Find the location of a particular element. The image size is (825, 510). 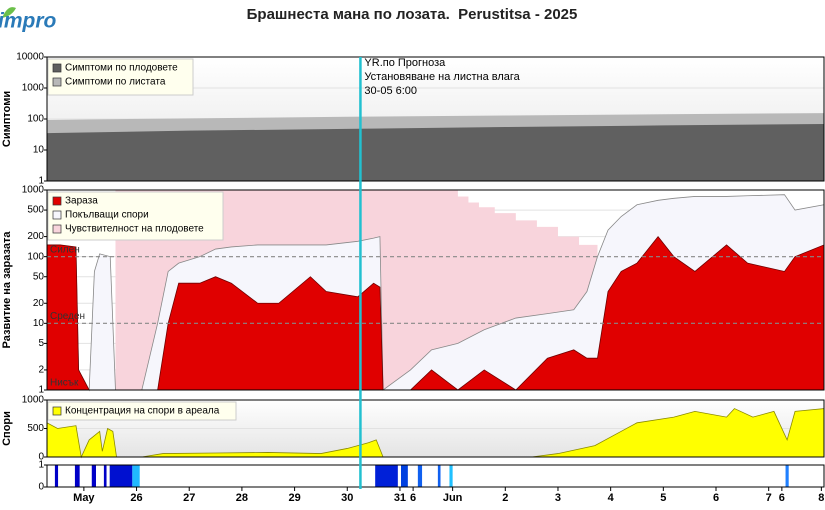

legend-label: Симптоми по листата is located at coordinates (115, 82).